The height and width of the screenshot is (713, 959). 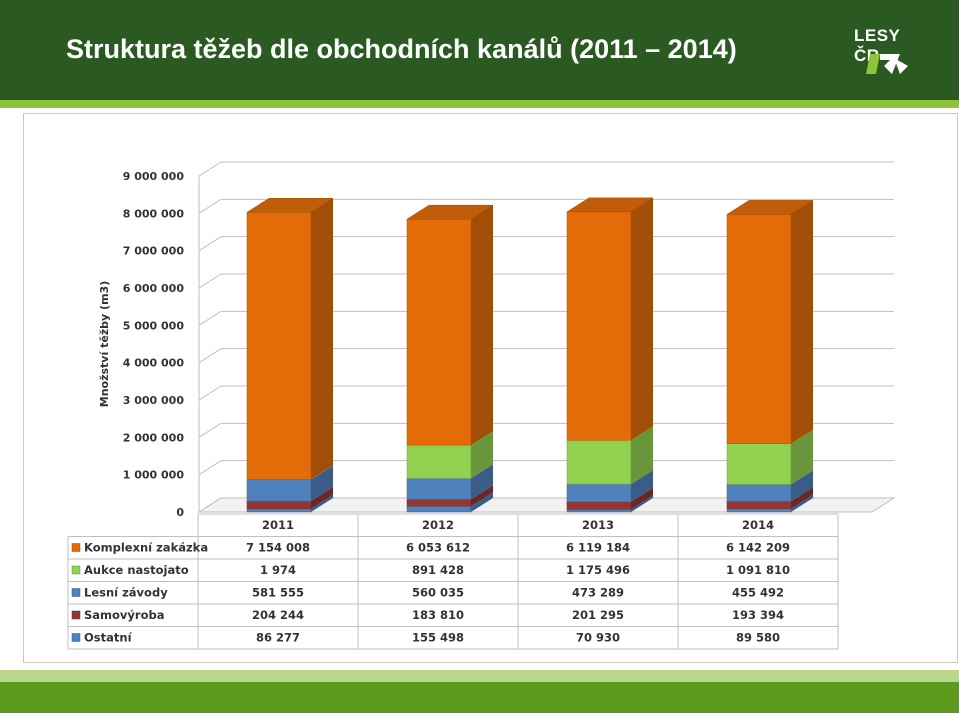 I want to click on data-label: 6 142 209, so click(x=758, y=548).